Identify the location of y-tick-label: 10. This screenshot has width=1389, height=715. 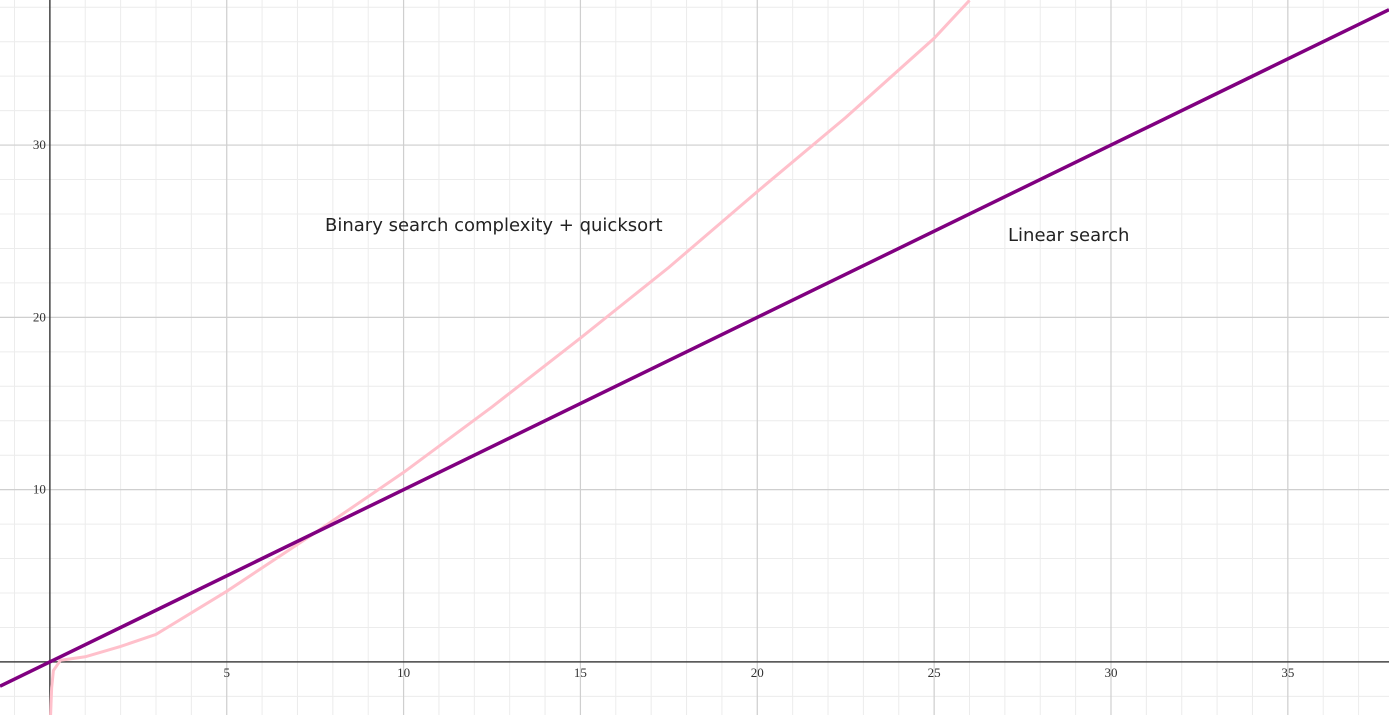
(39, 489).